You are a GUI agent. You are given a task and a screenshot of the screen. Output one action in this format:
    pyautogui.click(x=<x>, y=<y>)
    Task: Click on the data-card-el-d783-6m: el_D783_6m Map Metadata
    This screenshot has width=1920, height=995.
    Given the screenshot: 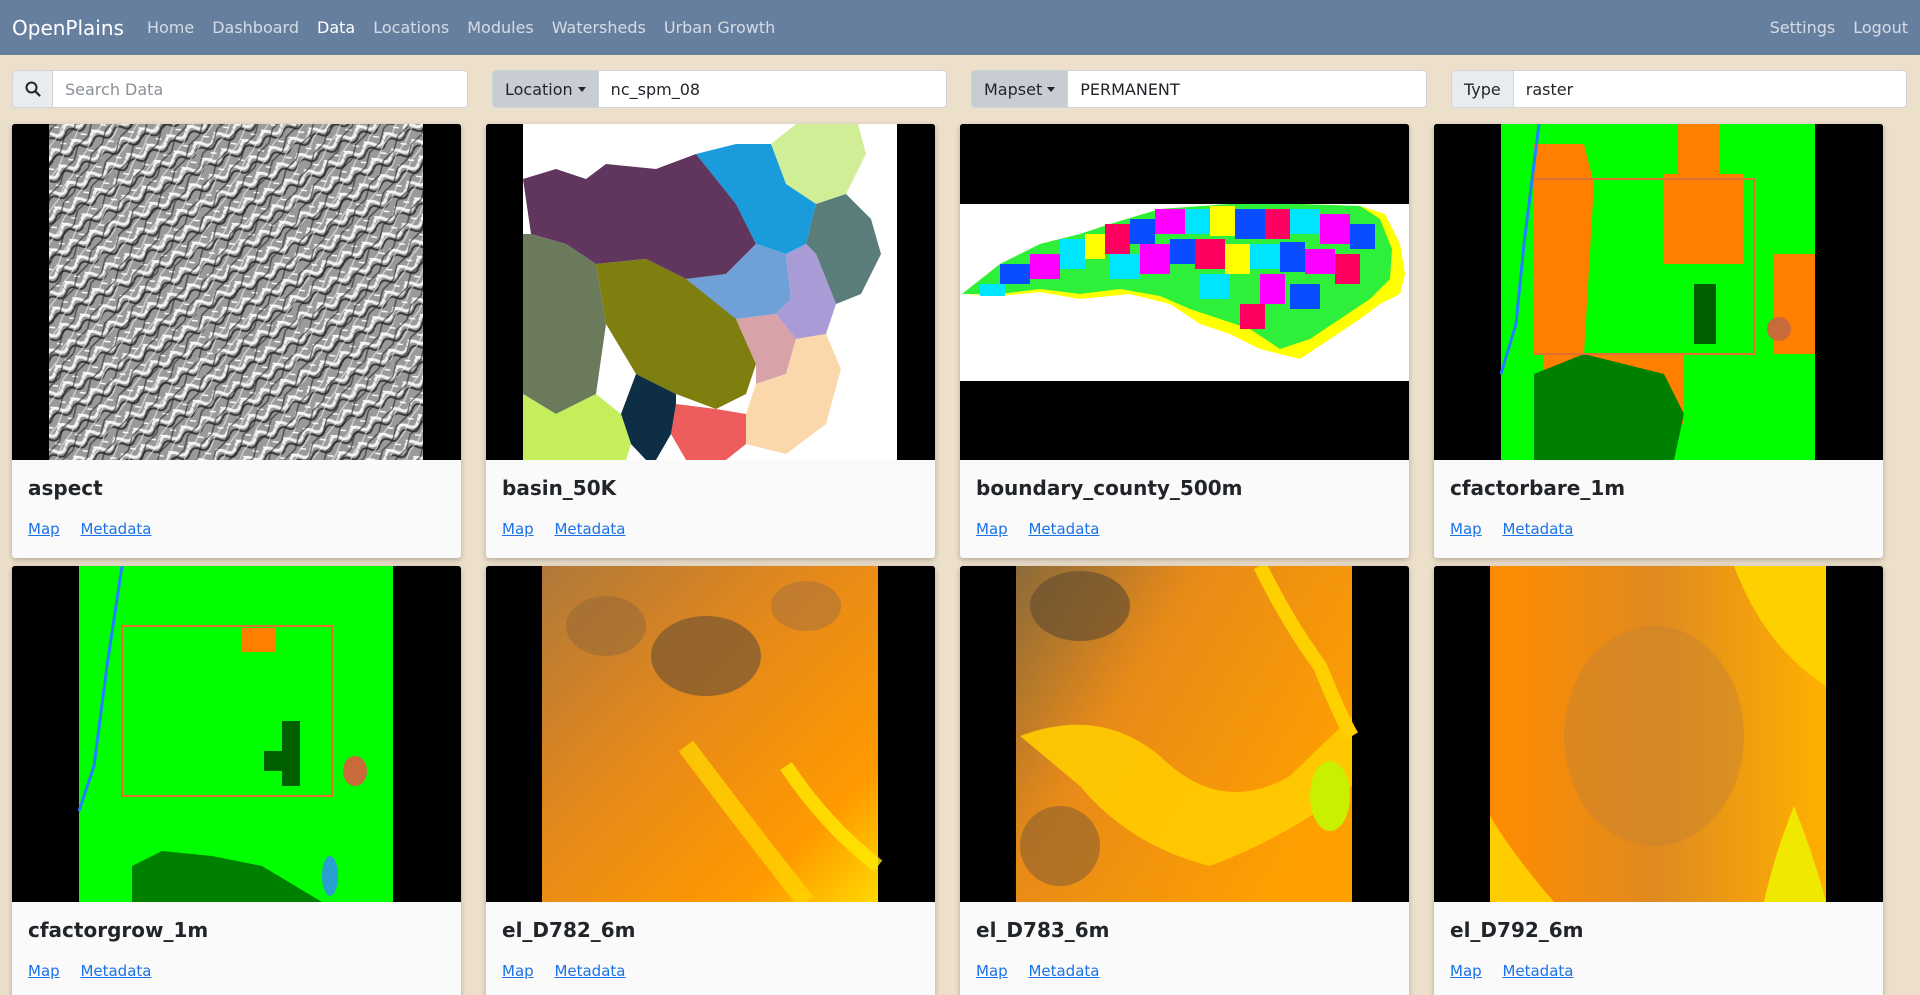 What is the action you would take?
    pyautogui.click(x=1184, y=780)
    